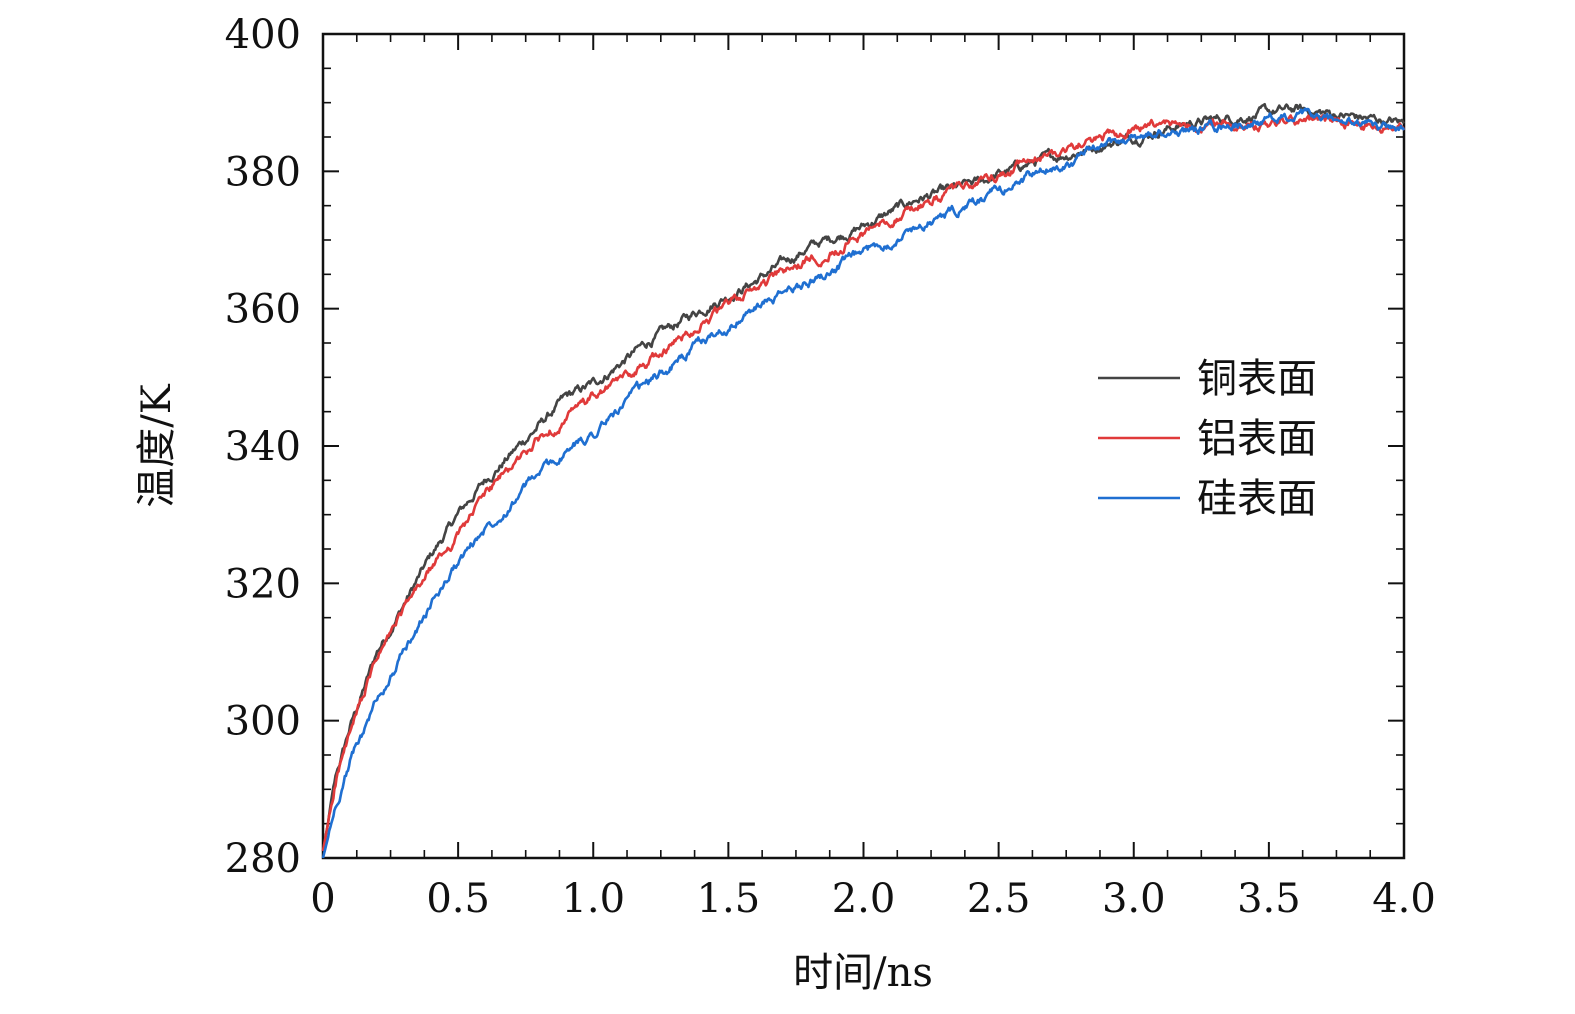 The width and height of the screenshot is (1575, 1014). I want to click on legend-label-aluminum: 铝表面, so click(1257, 439).